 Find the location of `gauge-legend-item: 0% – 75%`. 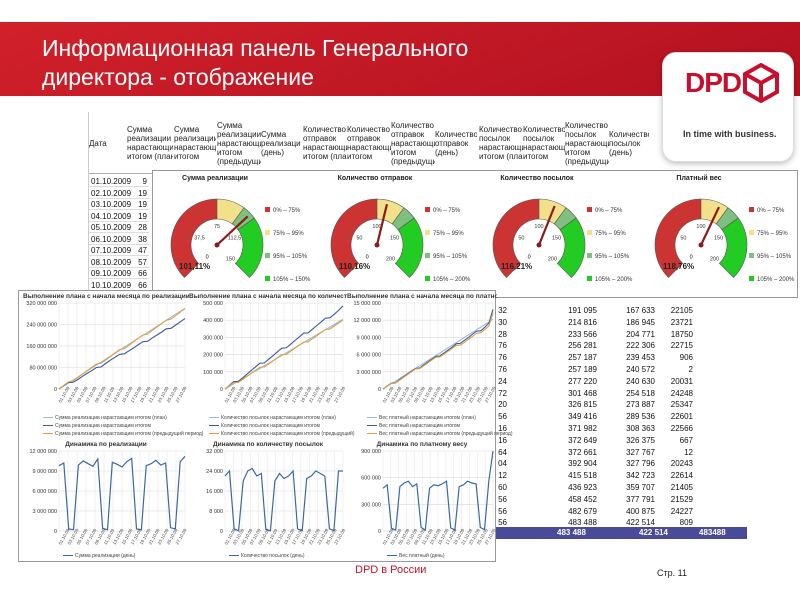

gauge-legend-item: 0% – 75% is located at coordinates (604, 211).